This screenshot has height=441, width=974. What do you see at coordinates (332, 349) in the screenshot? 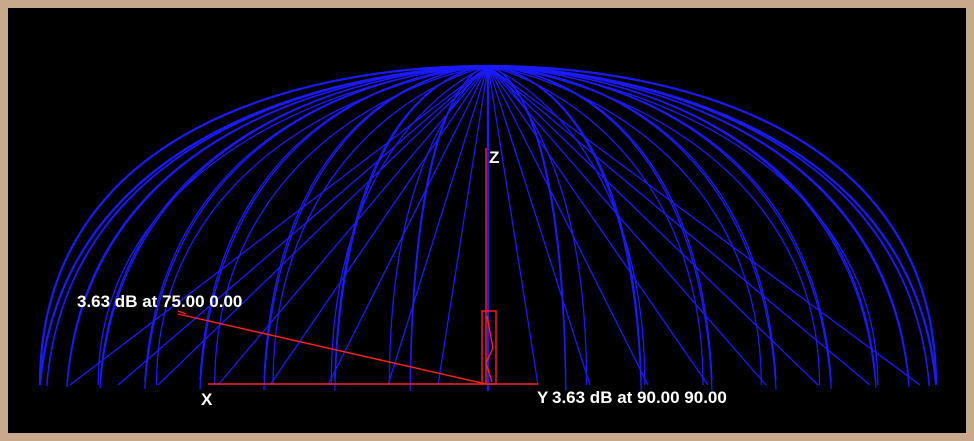
I see `max-gain-marker-line` at bounding box center [332, 349].